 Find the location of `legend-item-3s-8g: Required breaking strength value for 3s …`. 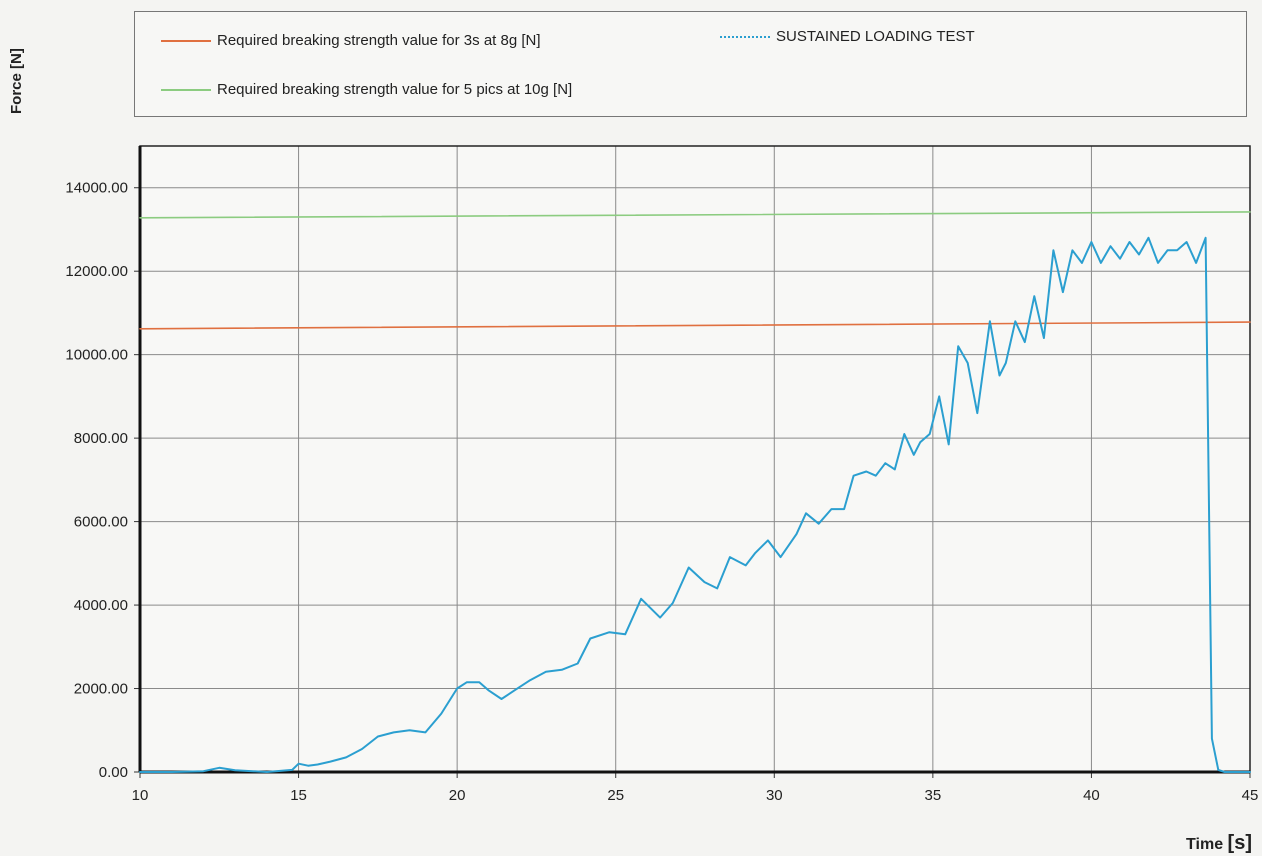

legend-item-3s-8g: Required breaking strength value for 3s … is located at coordinates (351, 40).